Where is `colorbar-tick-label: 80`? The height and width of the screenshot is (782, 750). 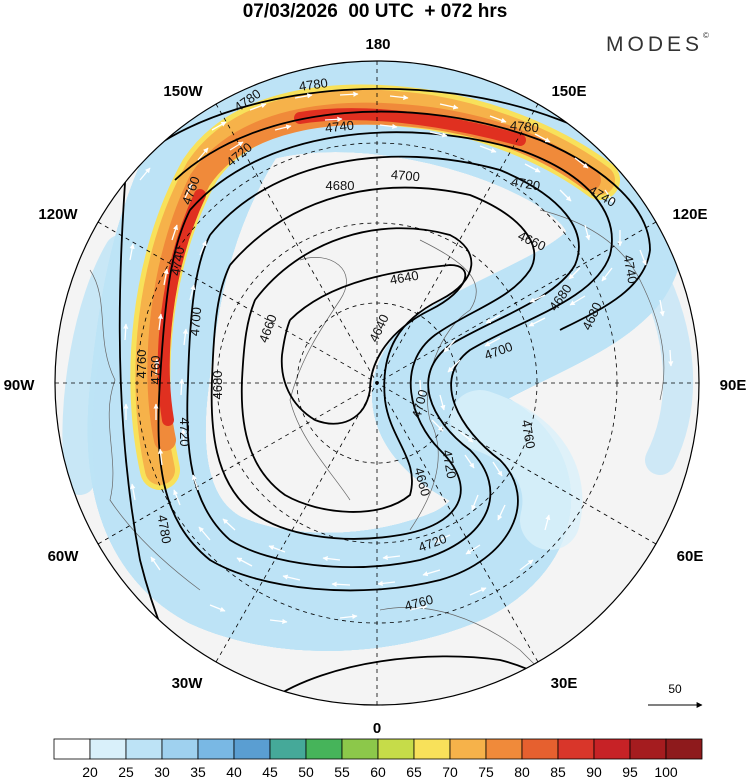
colorbar-tick-label: 80 is located at coordinates (522, 772).